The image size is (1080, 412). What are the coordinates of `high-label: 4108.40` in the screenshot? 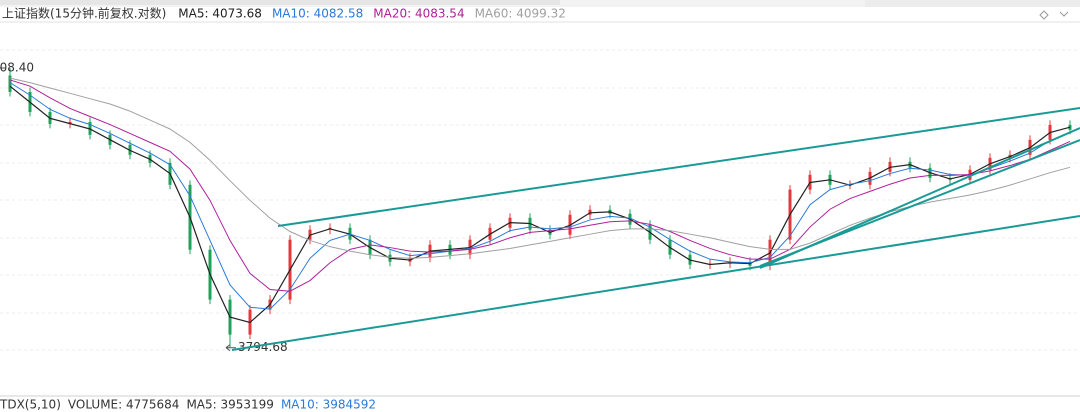 It's located at (17, 68).